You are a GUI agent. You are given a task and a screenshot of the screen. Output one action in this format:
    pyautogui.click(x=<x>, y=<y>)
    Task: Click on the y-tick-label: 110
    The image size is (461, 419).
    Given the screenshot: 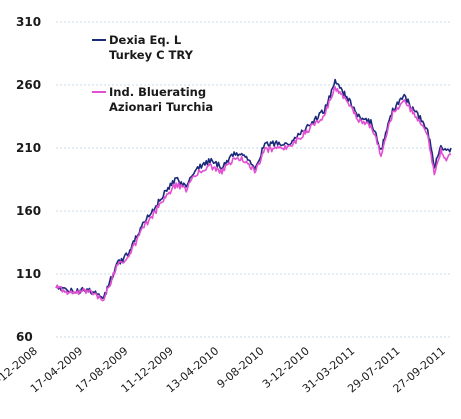 What is the action you would take?
    pyautogui.click(x=28, y=274)
    